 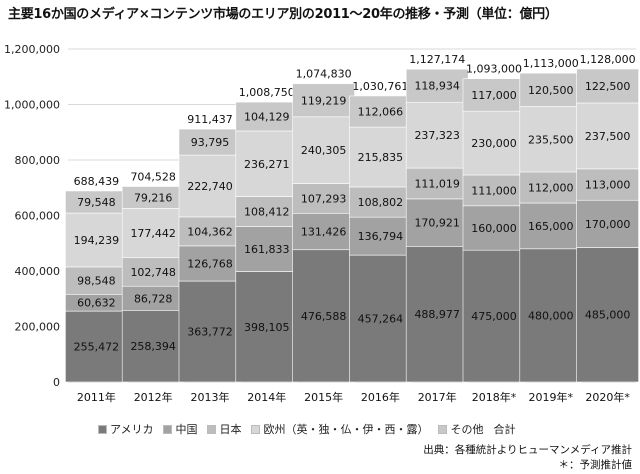 What do you see at coordinates (551, 63) in the screenshot?
I see `total-label: 1,113,000` at bounding box center [551, 63].